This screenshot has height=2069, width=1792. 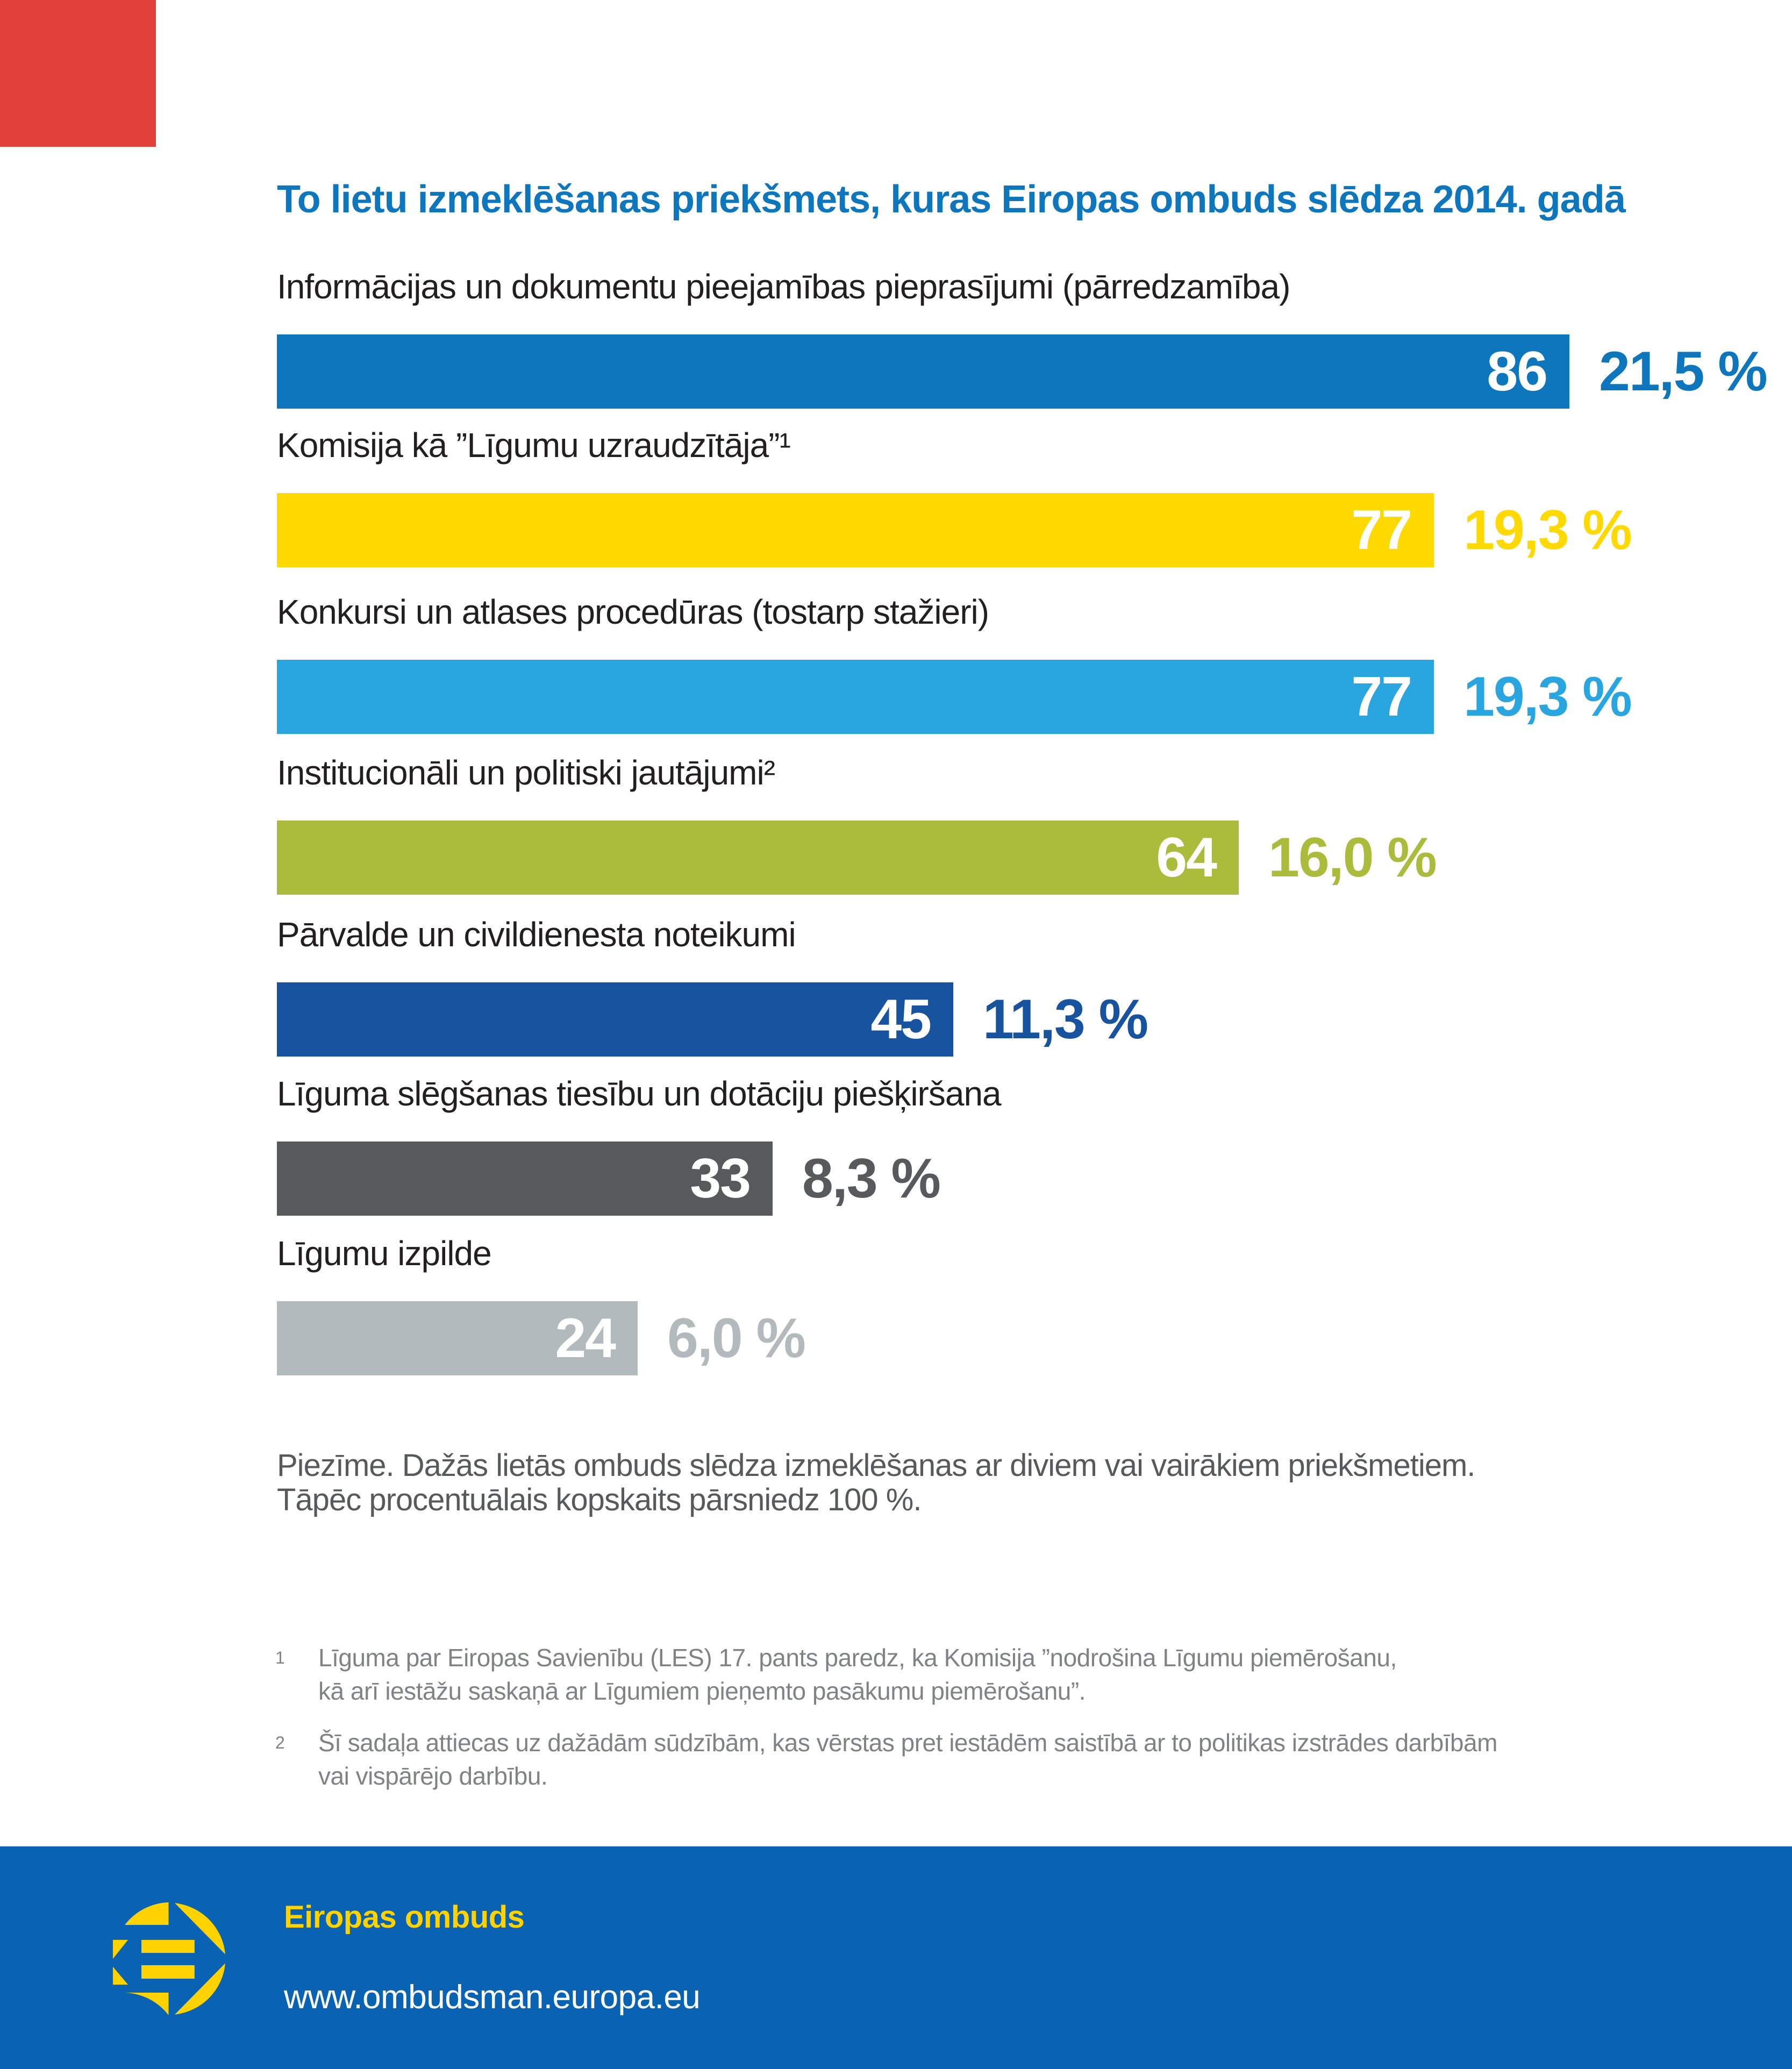 I want to click on bar-label: Pārvalde un civildienesta noteikumi, so click(x=536, y=934).